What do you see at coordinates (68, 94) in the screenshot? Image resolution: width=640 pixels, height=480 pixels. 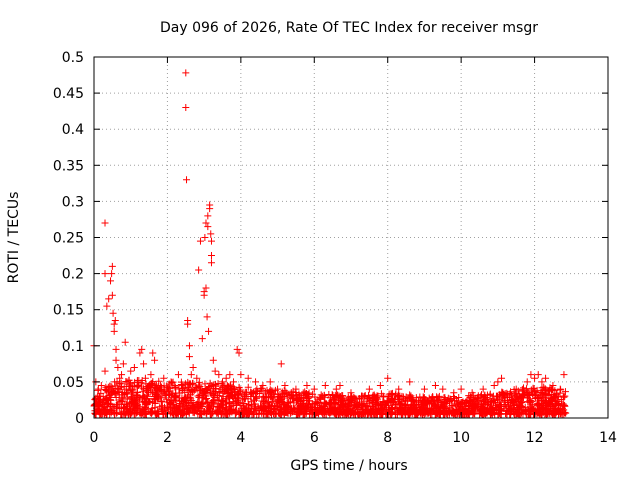 I see `y-tick-label: 0.45` at bounding box center [68, 94].